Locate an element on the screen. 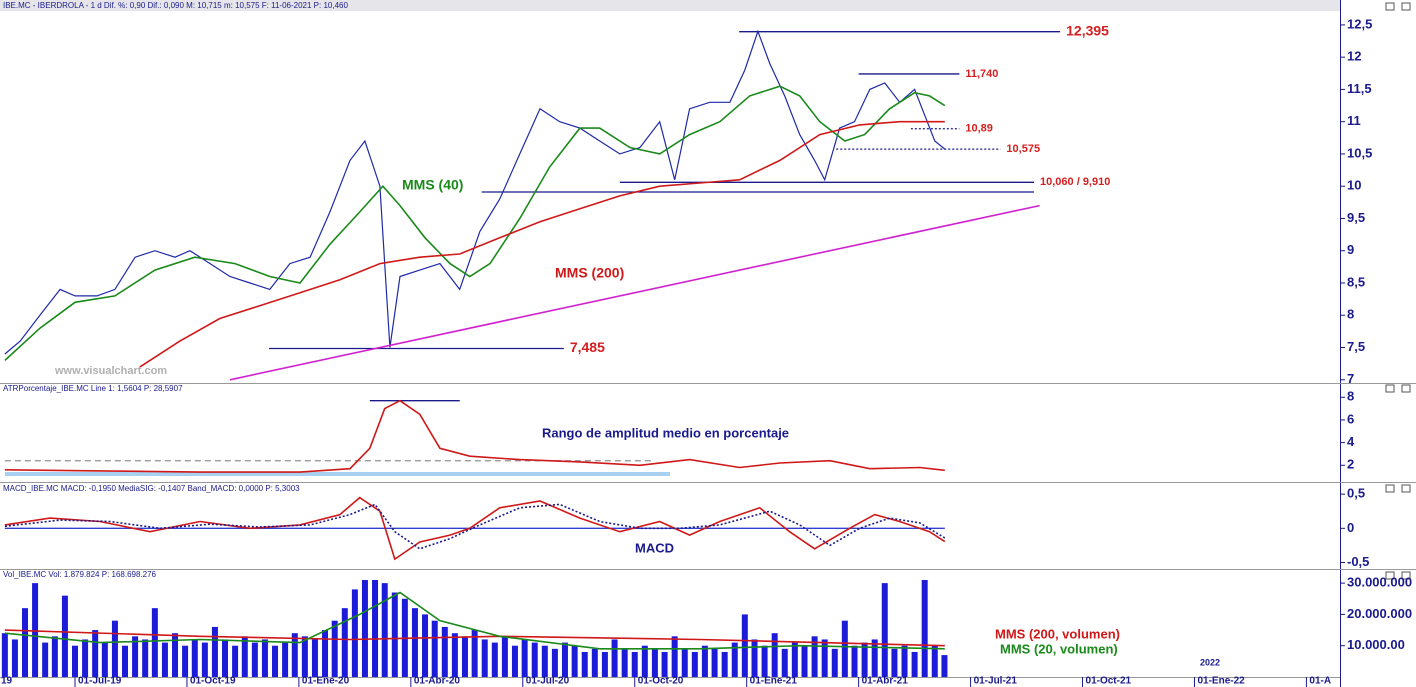  series-label: MMS (200) is located at coordinates (589, 273).